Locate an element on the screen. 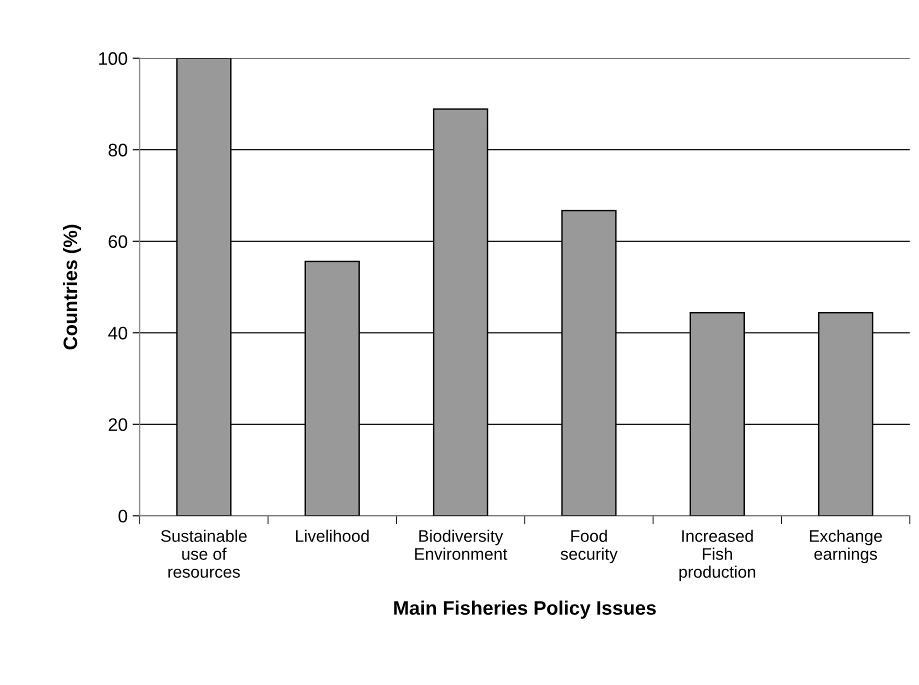  x-tick-label: Increased Fish production is located at coordinates (717, 556).